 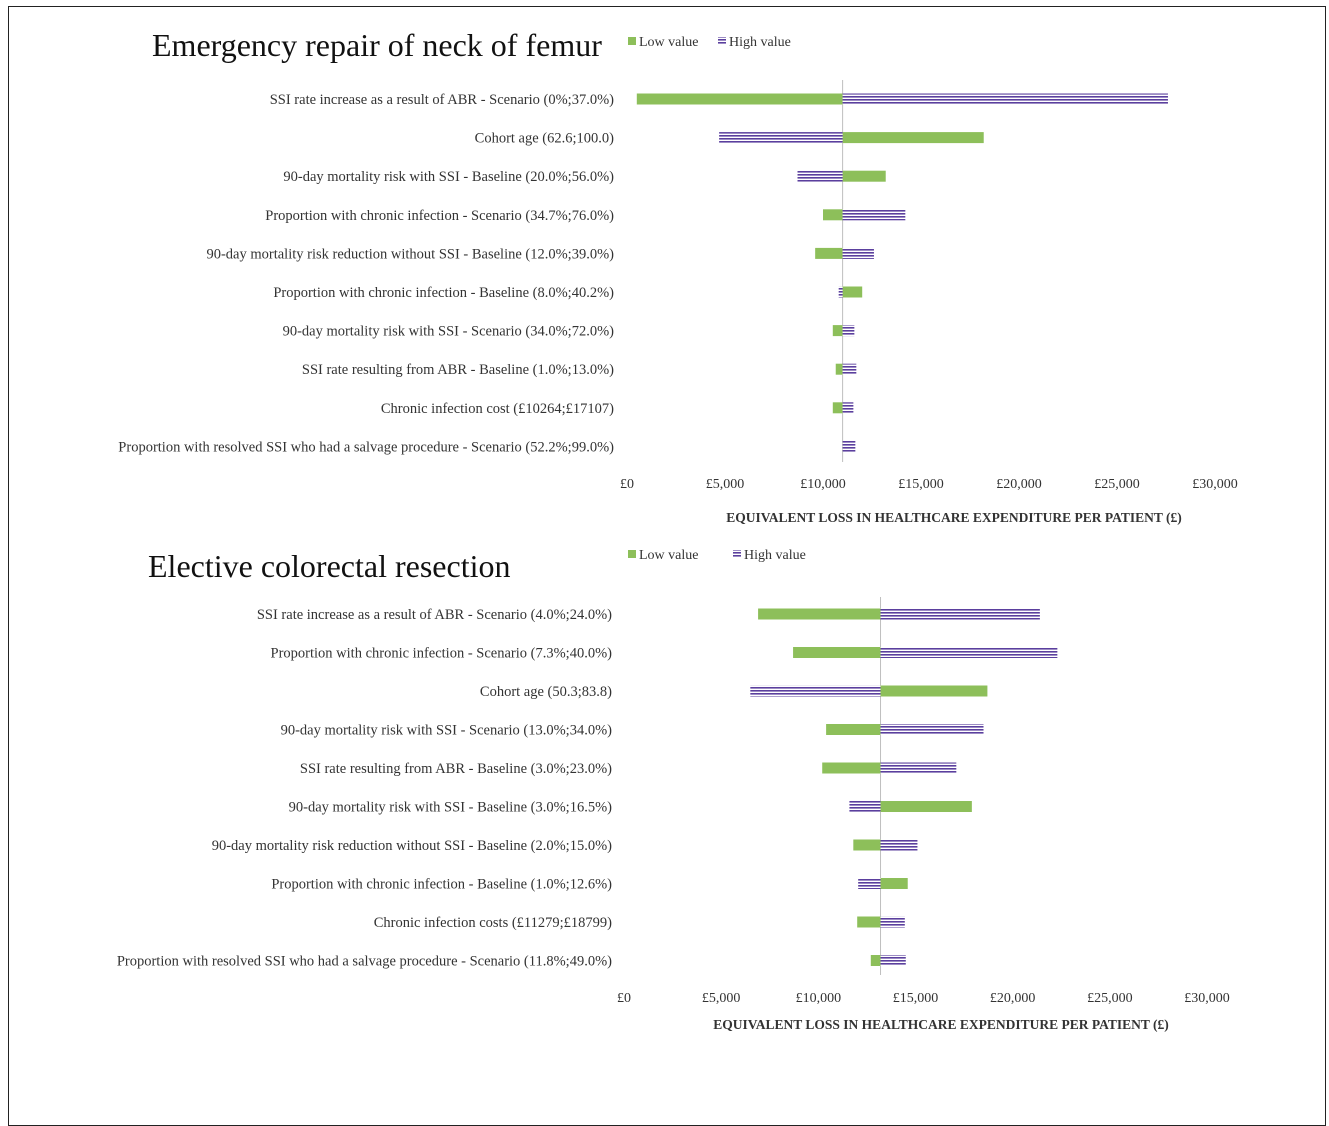 What do you see at coordinates (497, 409) in the screenshot?
I see `category-label: Chronic infection cost (£10264;£17107)` at bounding box center [497, 409].